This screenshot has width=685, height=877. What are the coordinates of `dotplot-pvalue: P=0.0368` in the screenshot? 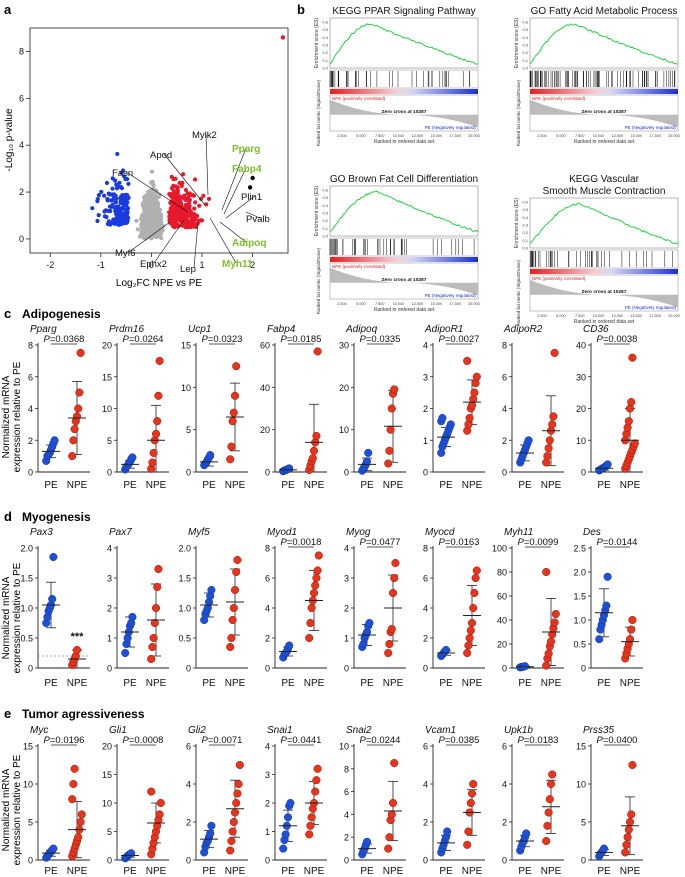 It's located at (64, 339).